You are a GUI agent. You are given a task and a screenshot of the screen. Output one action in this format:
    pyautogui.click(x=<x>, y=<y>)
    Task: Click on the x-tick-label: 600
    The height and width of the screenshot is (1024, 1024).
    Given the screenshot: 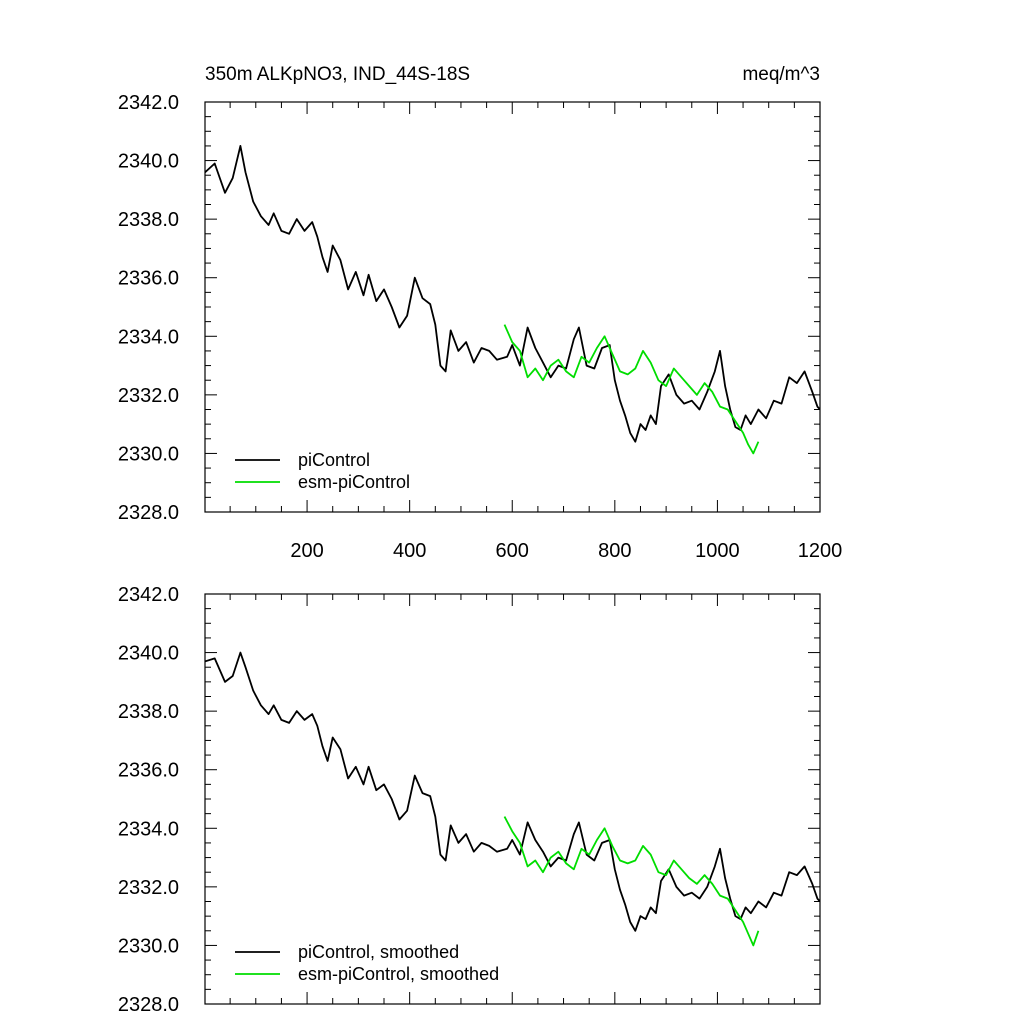 What is the action you would take?
    pyautogui.click(x=512, y=551)
    